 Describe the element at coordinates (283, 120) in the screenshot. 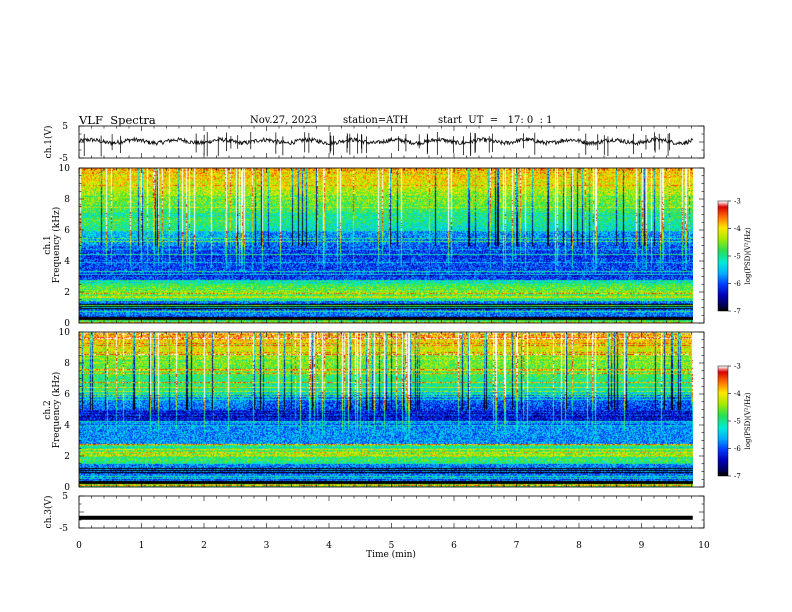

I see `date-label: Nov.27, 2023` at that location.